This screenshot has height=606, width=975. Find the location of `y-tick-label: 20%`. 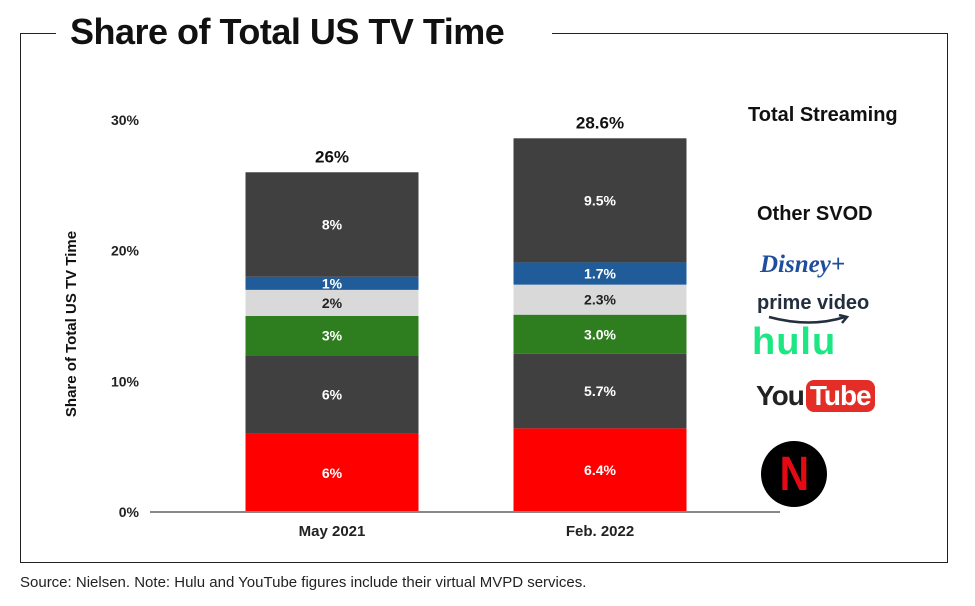

y-tick-label: 20% is located at coordinates (125, 251).